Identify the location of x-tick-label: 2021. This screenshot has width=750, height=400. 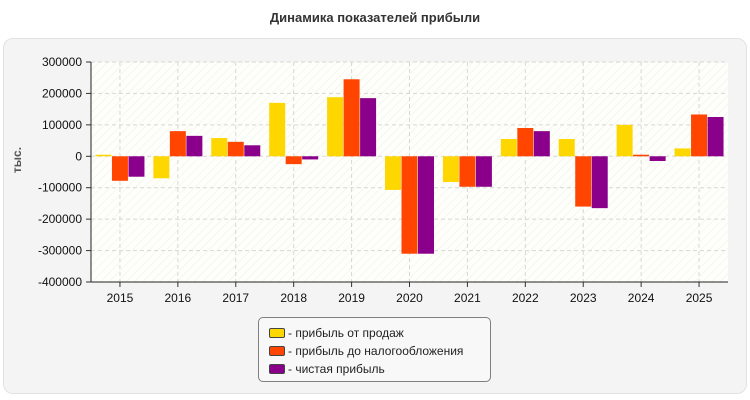
(467, 298).